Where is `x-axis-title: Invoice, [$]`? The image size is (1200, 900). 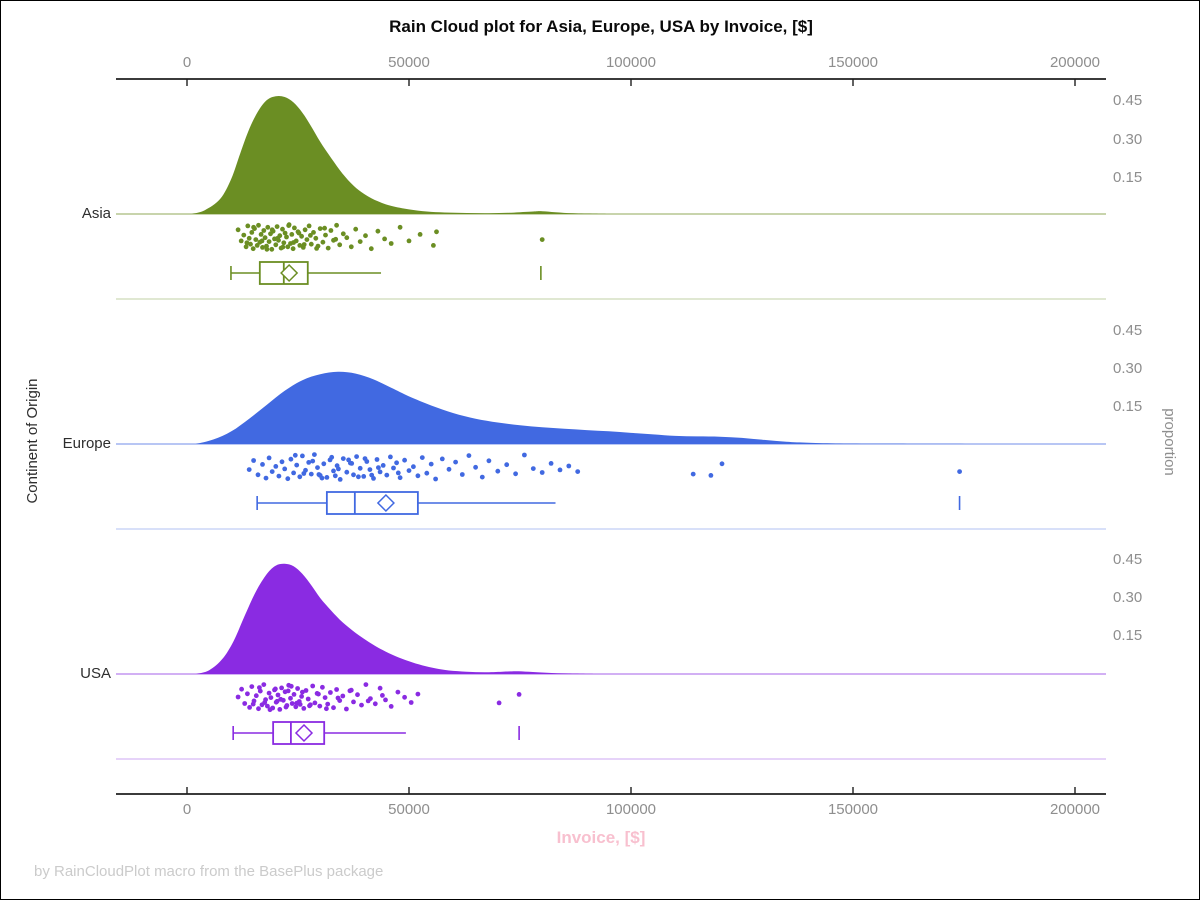 x-axis-title: Invoice, [$] is located at coordinates (601, 837).